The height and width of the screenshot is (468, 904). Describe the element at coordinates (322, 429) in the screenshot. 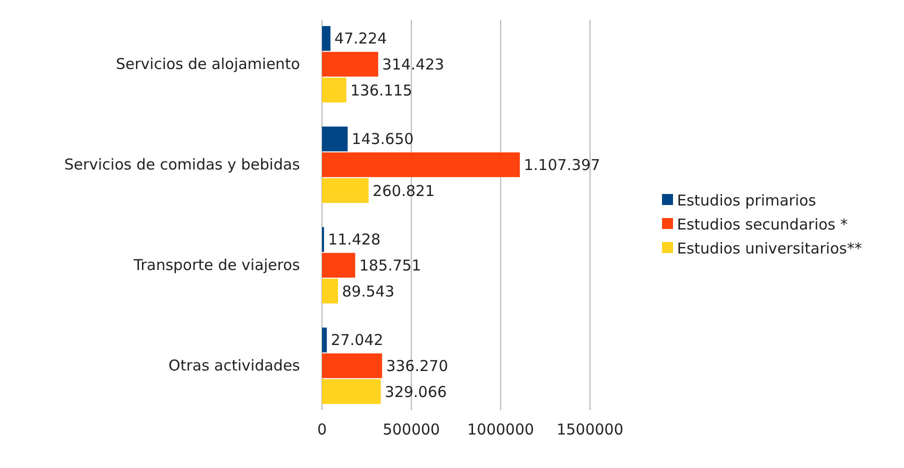

I see `x-tick-label: 0` at that location.